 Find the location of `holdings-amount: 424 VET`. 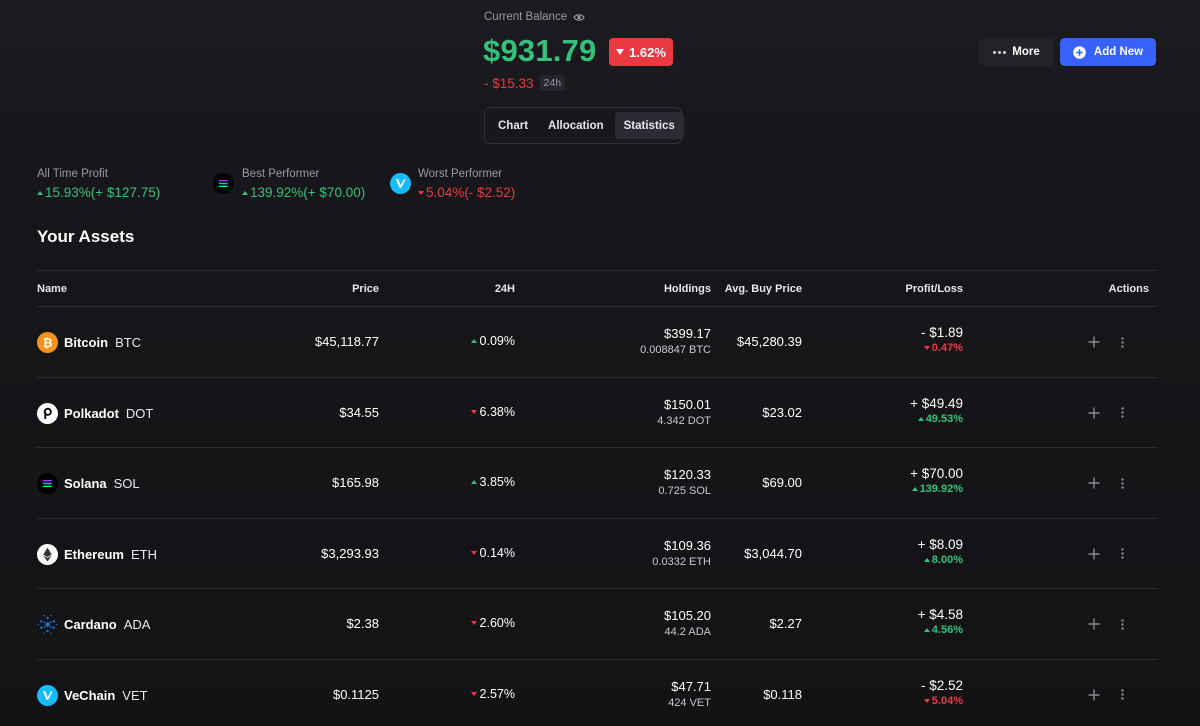

holdings-amount: 424 VET is located at coordinates (689, 702).